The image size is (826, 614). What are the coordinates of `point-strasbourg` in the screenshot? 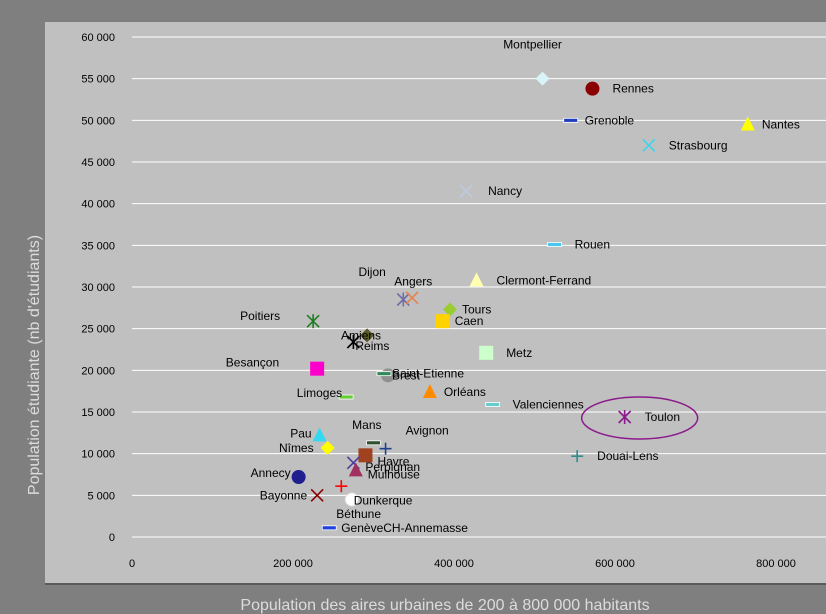 It's located at (649, 145).